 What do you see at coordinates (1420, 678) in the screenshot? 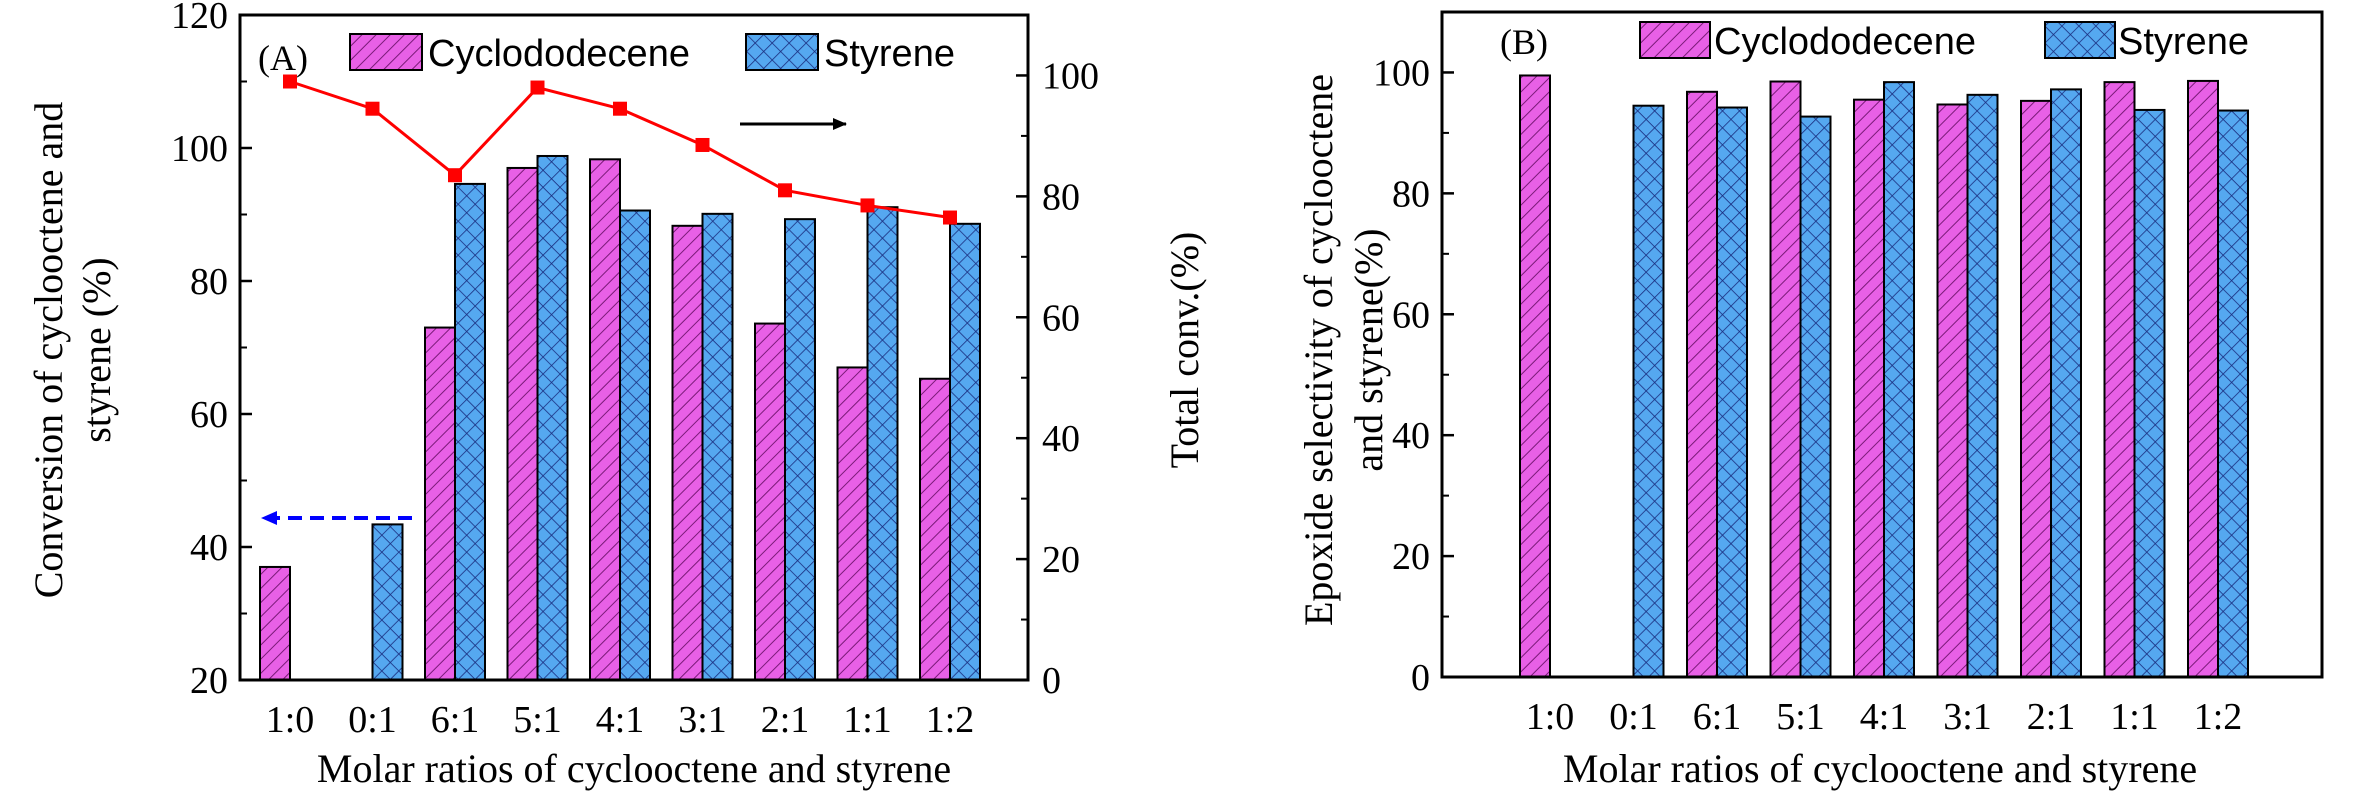
I see `panel-b-ytick-label: 0` at bounding box center [1420, 678].